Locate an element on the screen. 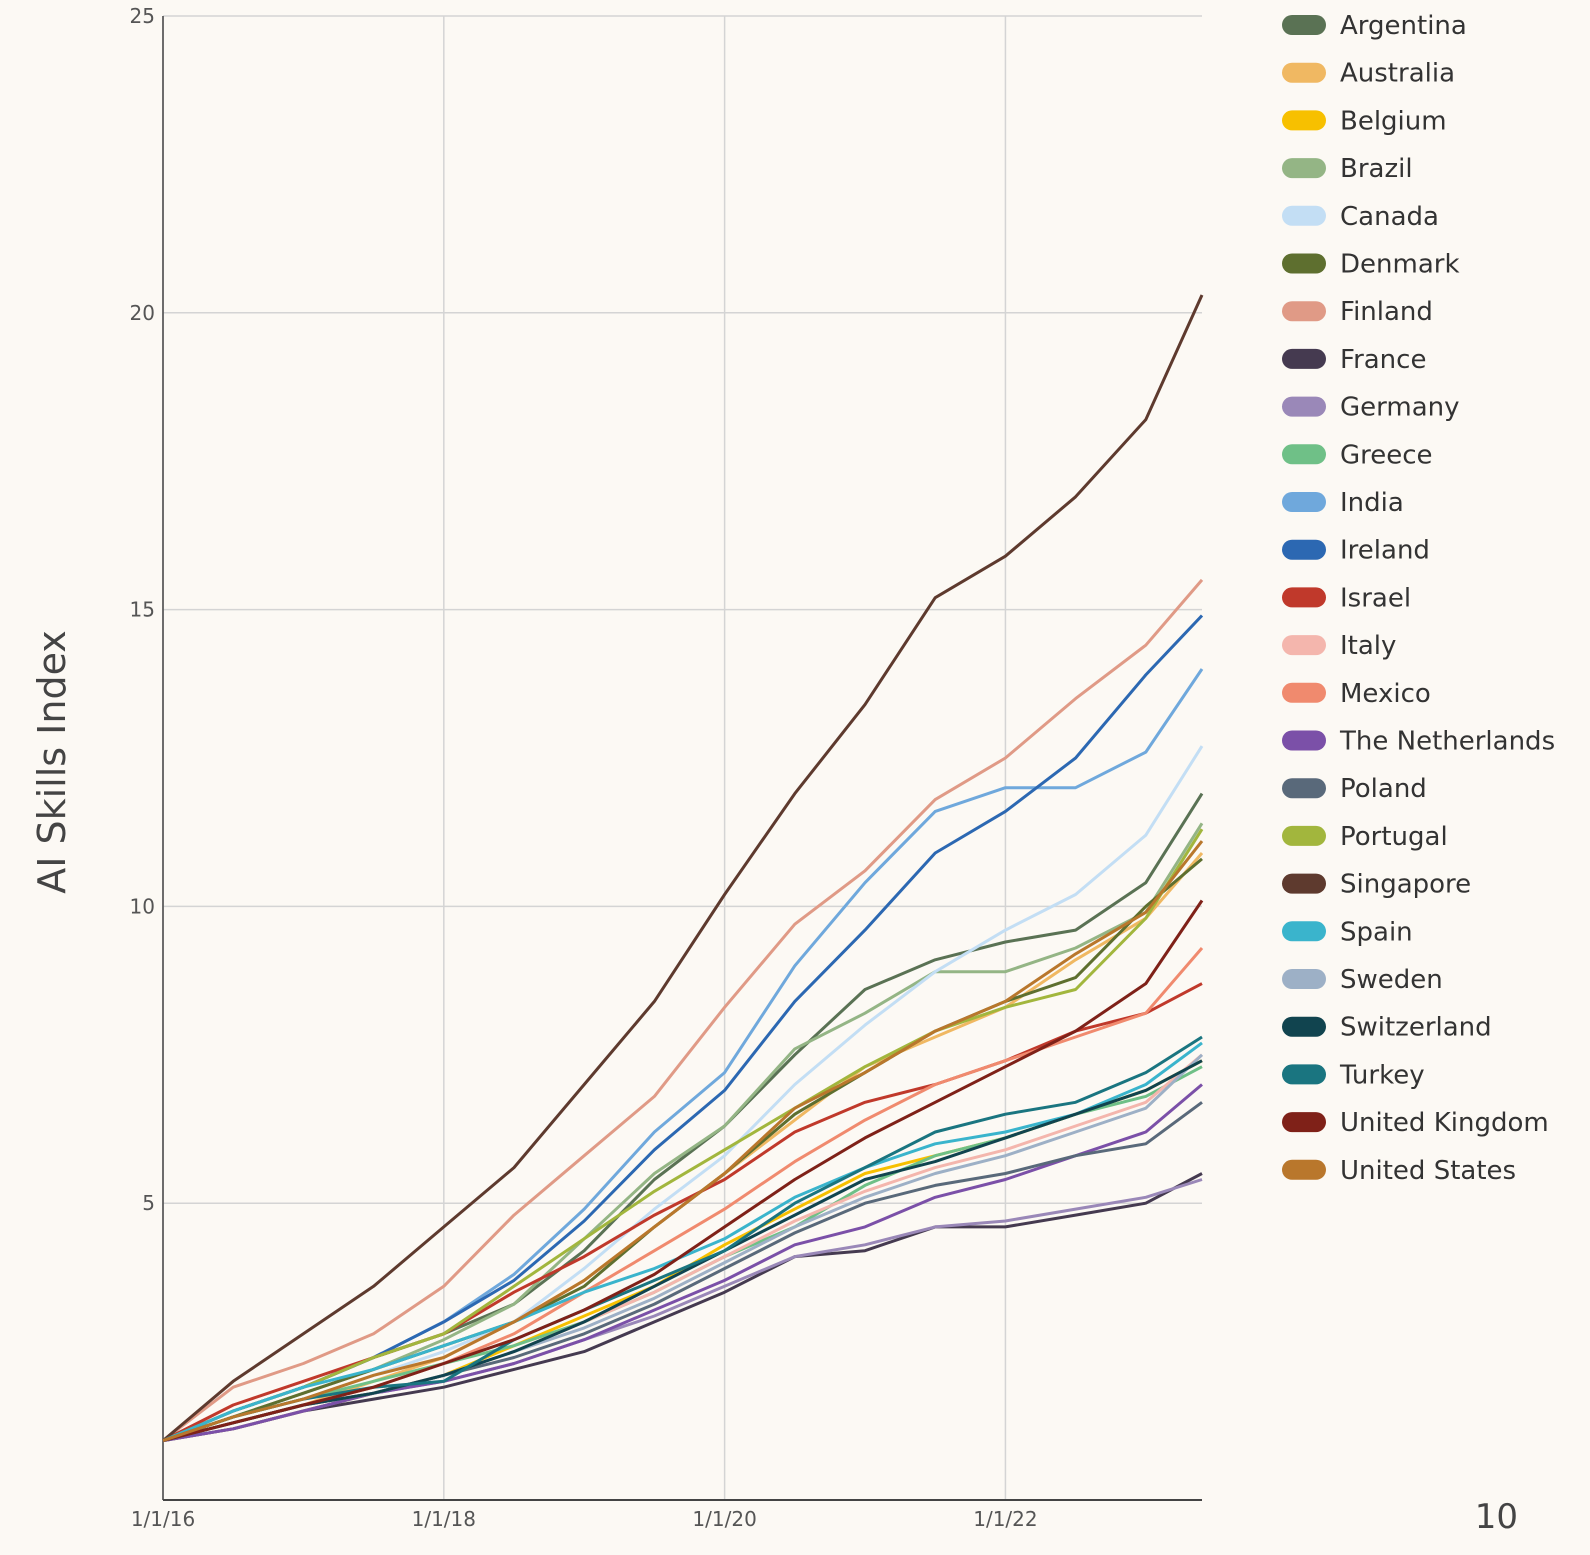 This screenshot has height=1555, width=1590. legend-label: Turkey is located at coordinates (1382, 1075).